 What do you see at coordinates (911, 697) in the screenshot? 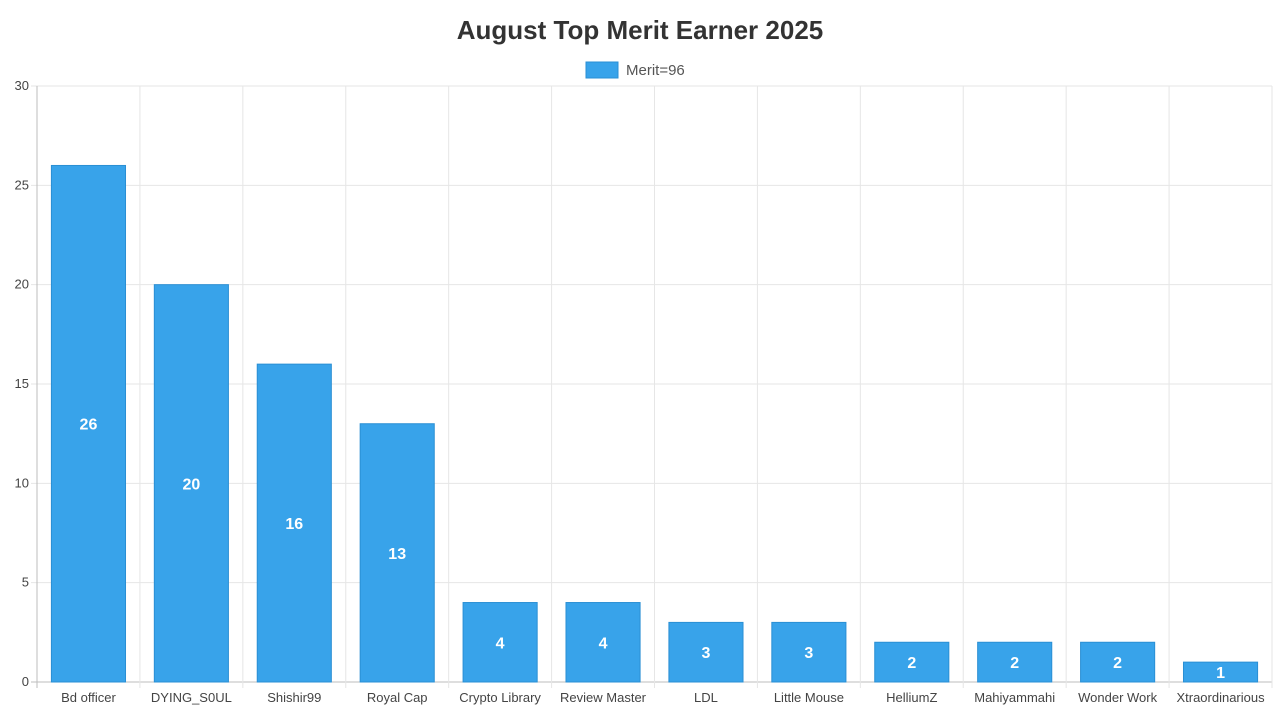
I see `x-tick-label: HelliumZ` at bounding box center [911, 697].